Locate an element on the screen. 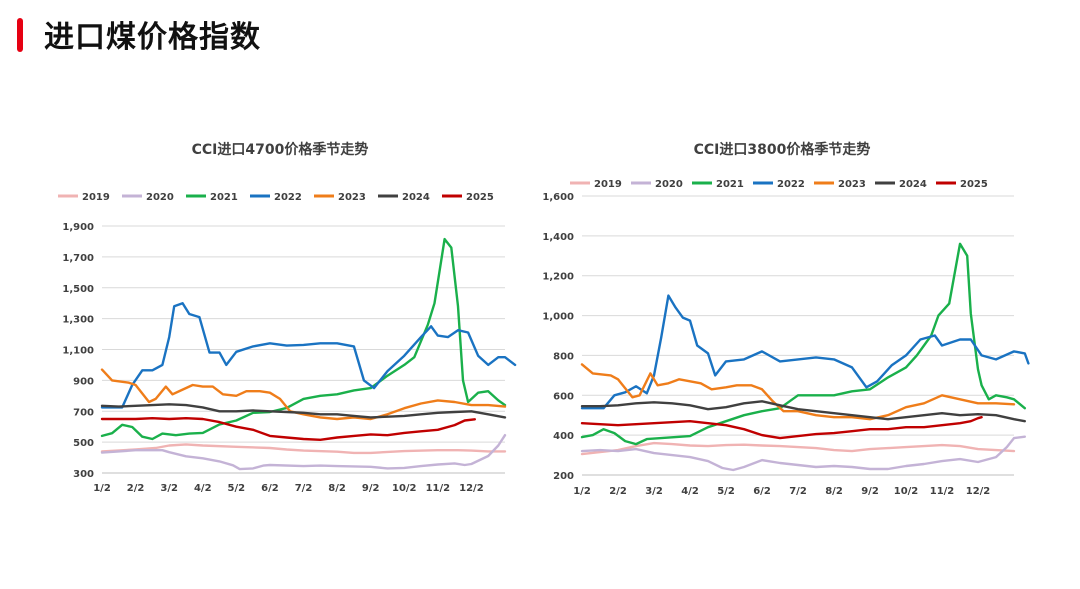  chart2-series-line-2020 is located at coordinates (803, 453).